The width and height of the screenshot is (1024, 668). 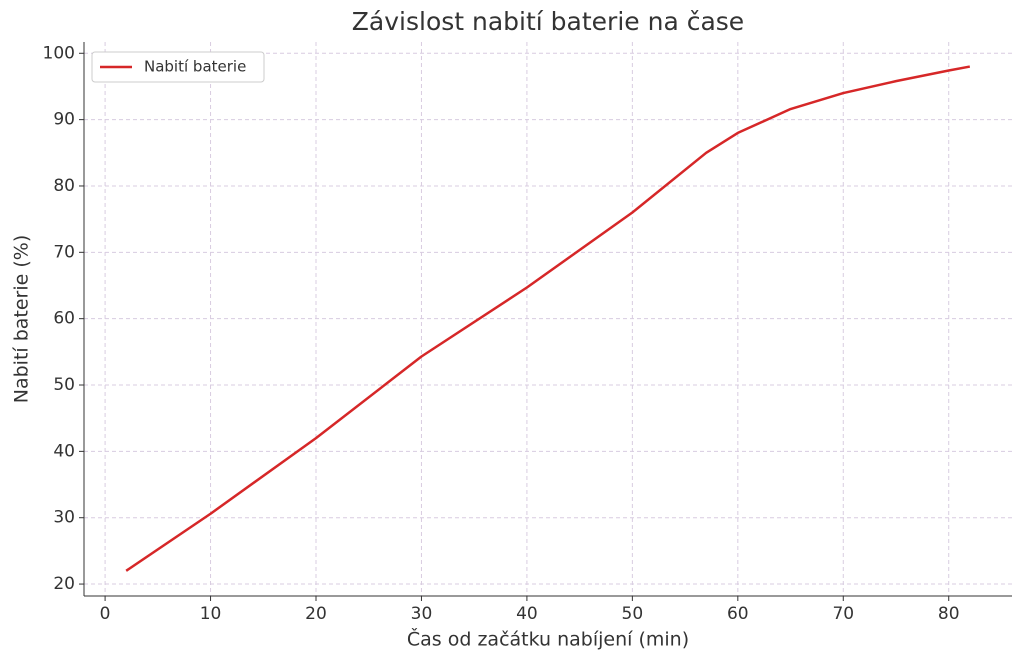 I want to click on y-tick-label: 80, so click(x=64, y=186).